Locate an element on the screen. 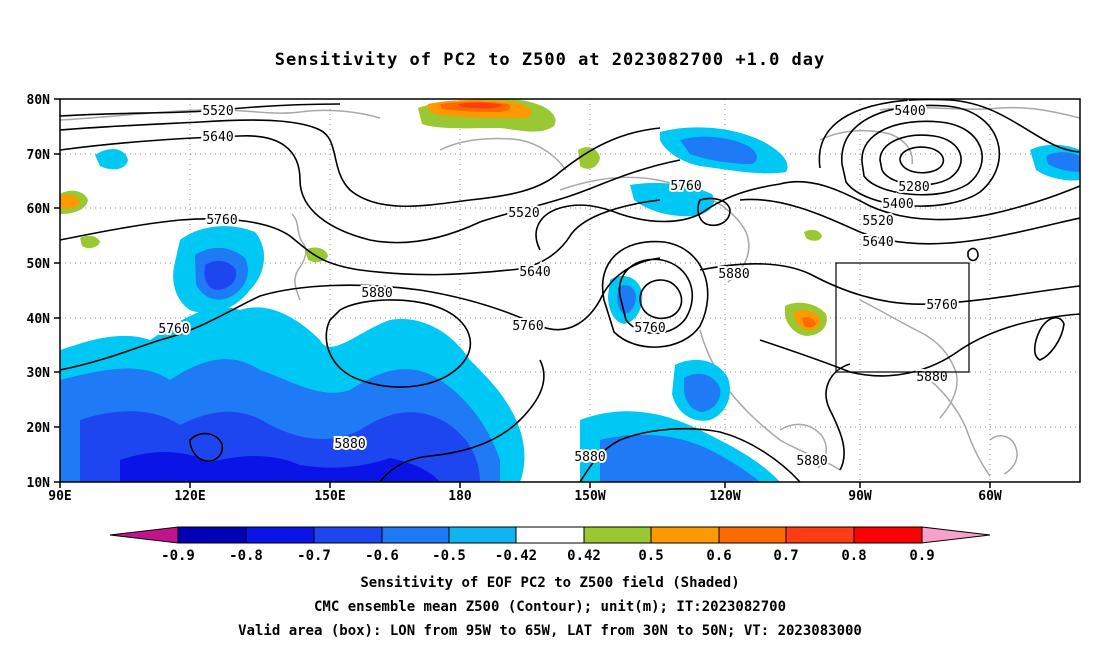  lon-tick-label: 90E is located at coordinates (59, 496).